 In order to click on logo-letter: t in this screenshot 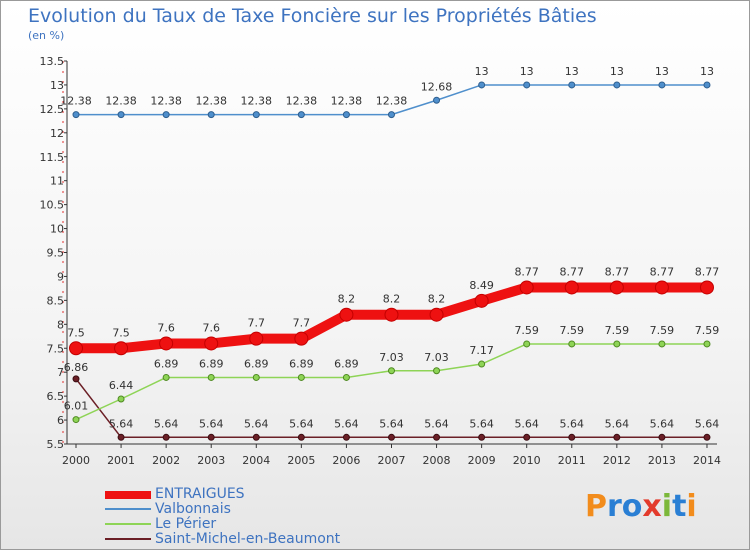, I will do `click(679, 506)`.